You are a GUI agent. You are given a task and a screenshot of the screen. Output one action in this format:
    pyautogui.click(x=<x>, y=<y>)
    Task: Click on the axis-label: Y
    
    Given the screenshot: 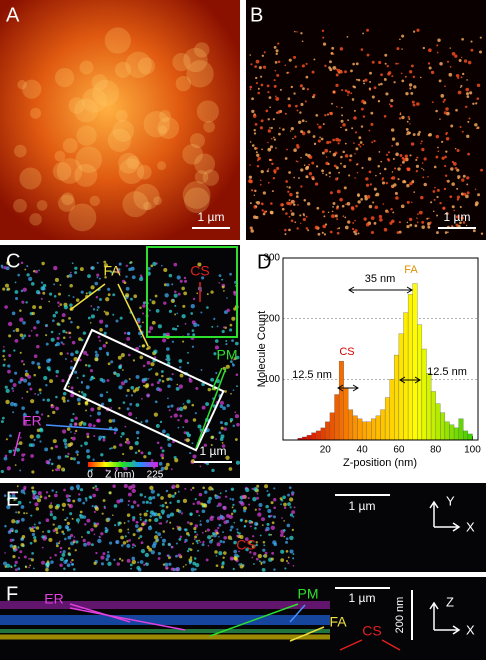 What is the action you would take?
    pyautogui.click(x=450, y=500)
    